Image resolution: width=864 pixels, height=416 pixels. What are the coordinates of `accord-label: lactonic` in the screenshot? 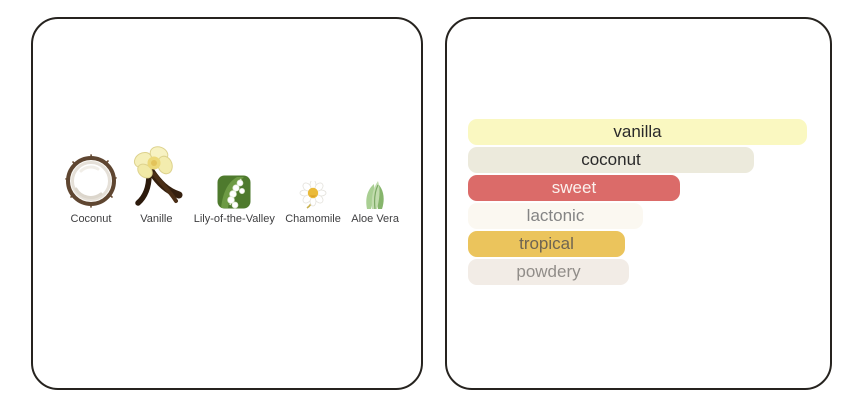 It's located at (555, 215).